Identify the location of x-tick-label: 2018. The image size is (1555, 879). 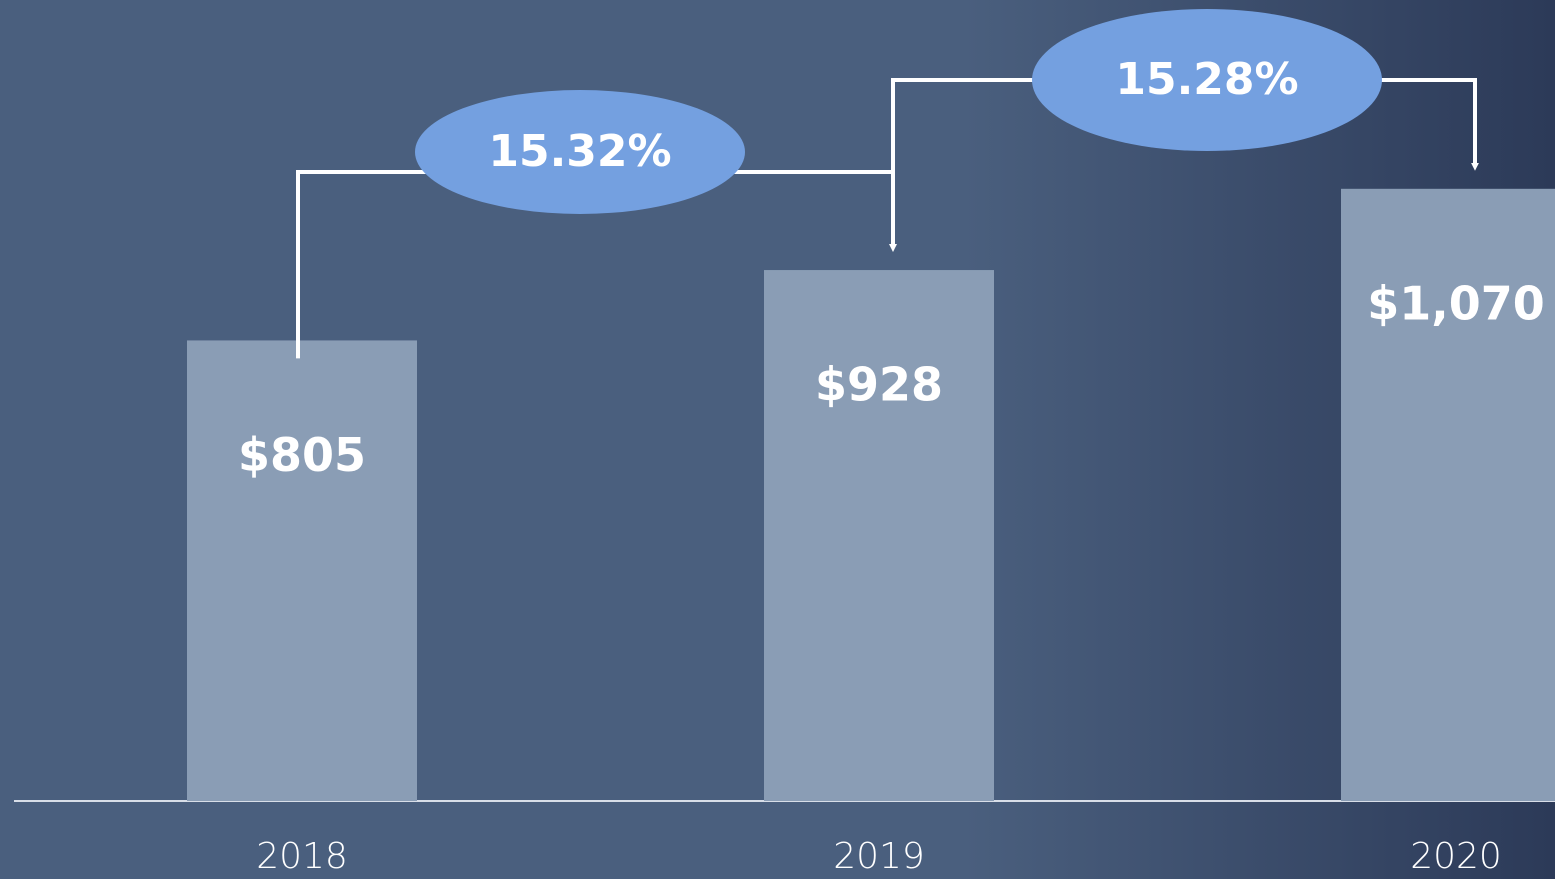
(302, 856).